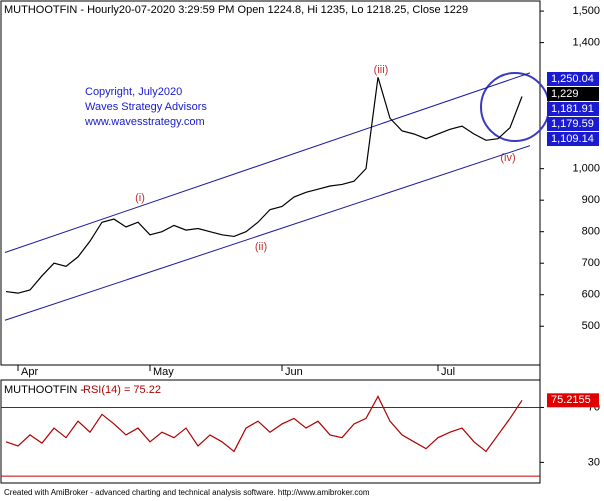 The image size is (604, 501). I want to click on last-value-label: 75.2155, so click(571, 400).